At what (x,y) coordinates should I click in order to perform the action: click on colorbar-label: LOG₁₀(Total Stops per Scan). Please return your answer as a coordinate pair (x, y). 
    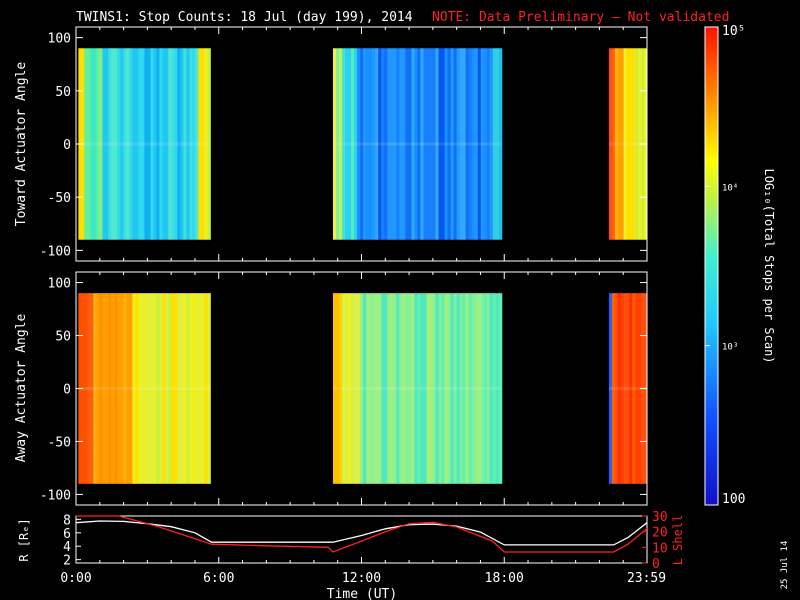
    Looking at the image, I should click on (769, 265).